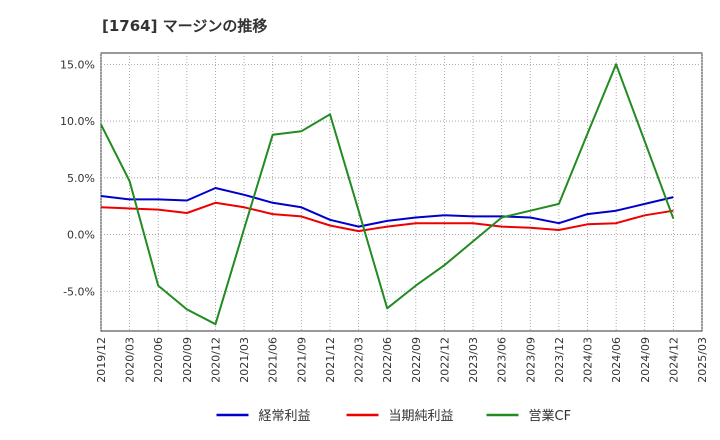 The image size is (720, 440). What do you see at coordinates (530, 360) in the screenshot?
I see `x-tick-label: 2023/09` at bounding box center [530, 360].